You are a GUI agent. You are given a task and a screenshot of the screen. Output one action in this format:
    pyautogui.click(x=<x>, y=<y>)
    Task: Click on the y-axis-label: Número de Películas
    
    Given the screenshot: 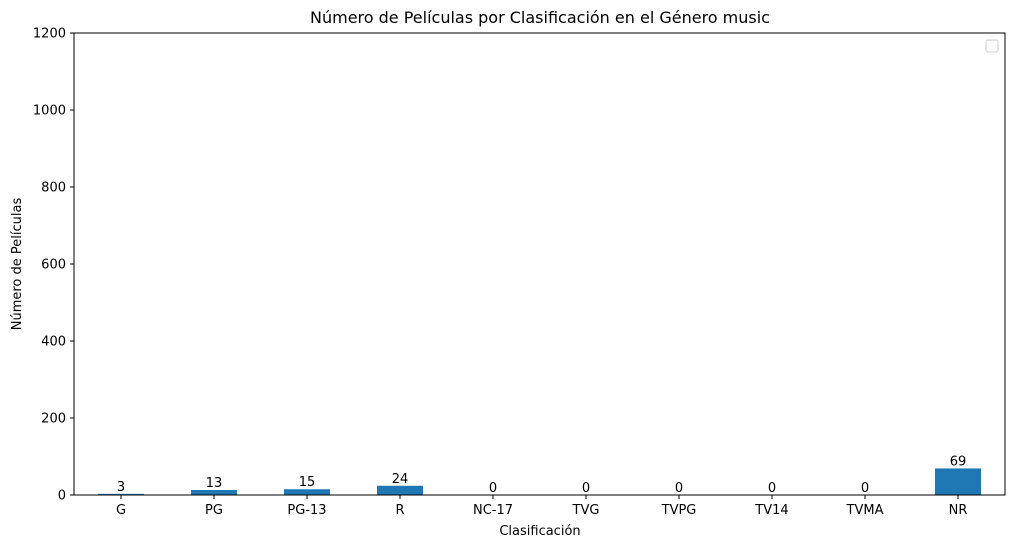 What is the action you would take?
    pyautogui.click(x=17, y=264)
    